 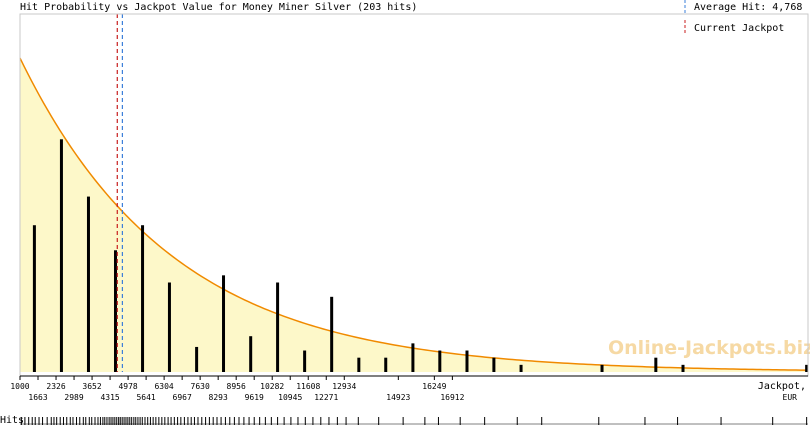 What do you see at coordinates (414, 421) in the screenshot?
I see `hits-rug` at bounding box center [414, 421].